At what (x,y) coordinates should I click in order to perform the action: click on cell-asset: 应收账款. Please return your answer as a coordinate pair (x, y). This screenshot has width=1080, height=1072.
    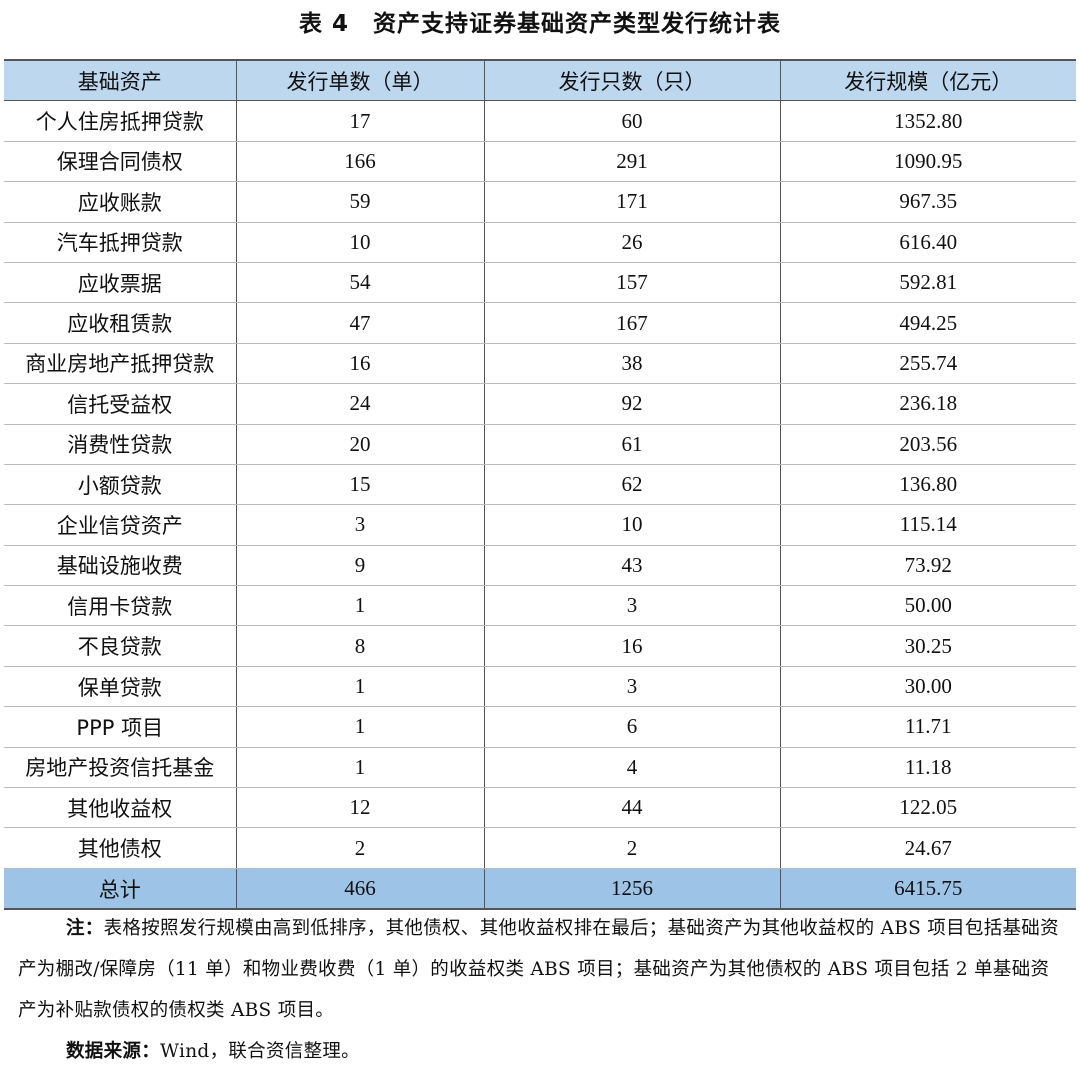
    Looking at the image, I should click on (120, 202).